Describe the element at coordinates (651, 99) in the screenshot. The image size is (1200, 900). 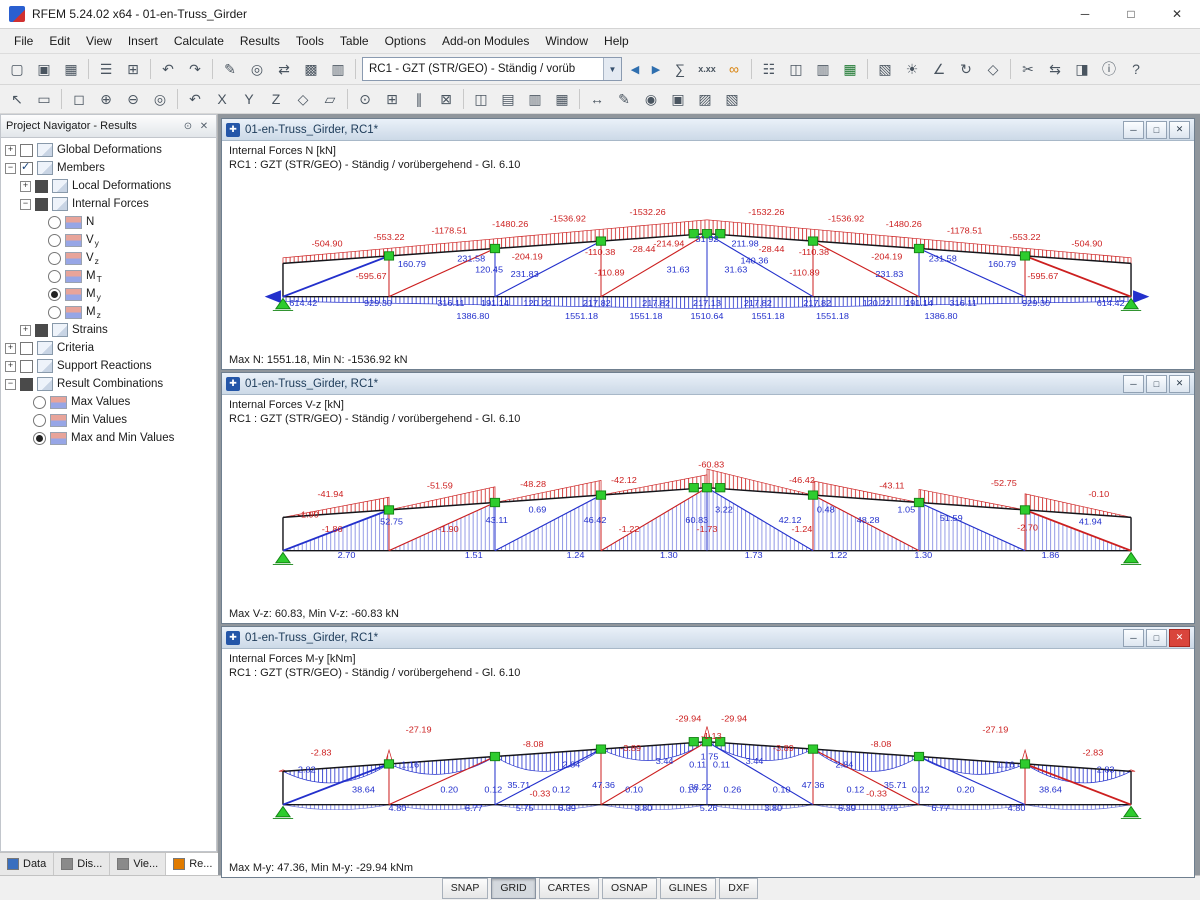
I see `visibility-button: ◉` at that location.